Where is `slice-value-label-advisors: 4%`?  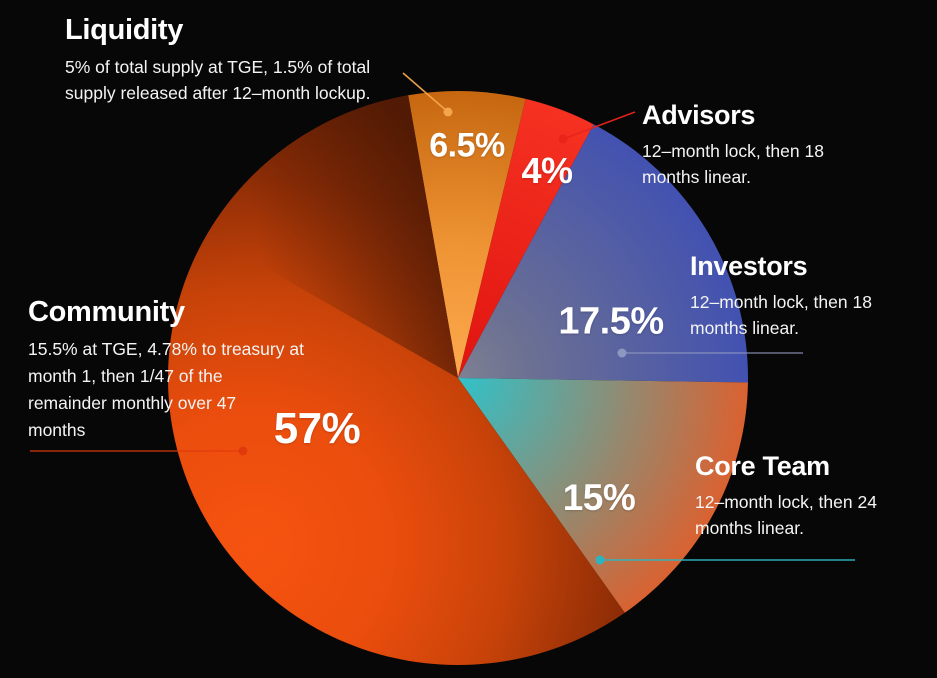 slice-value-label-advisors: 4% is located at coordinates (547, 170).